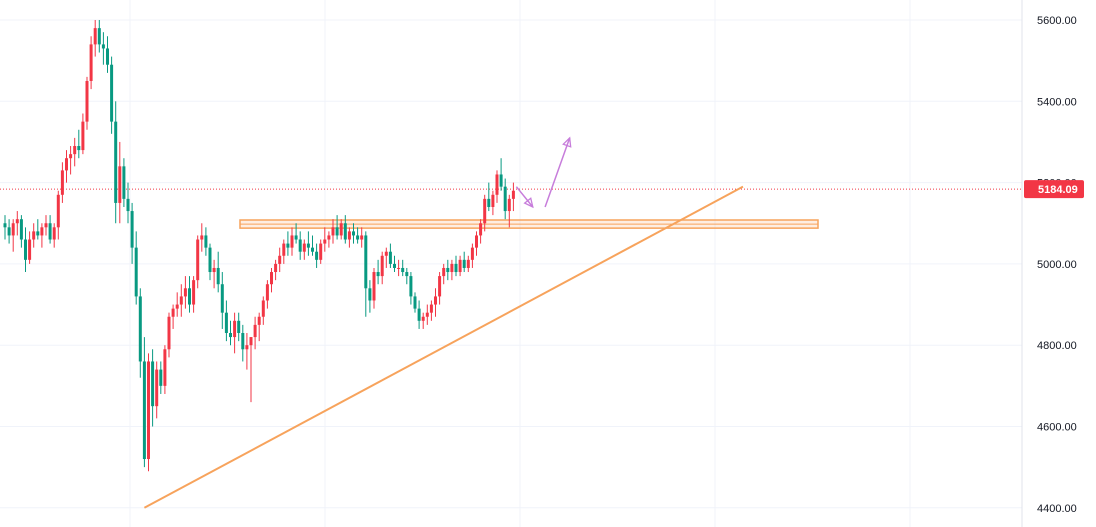  I want to click on current-price-badge-bg, so click(1054, 189).